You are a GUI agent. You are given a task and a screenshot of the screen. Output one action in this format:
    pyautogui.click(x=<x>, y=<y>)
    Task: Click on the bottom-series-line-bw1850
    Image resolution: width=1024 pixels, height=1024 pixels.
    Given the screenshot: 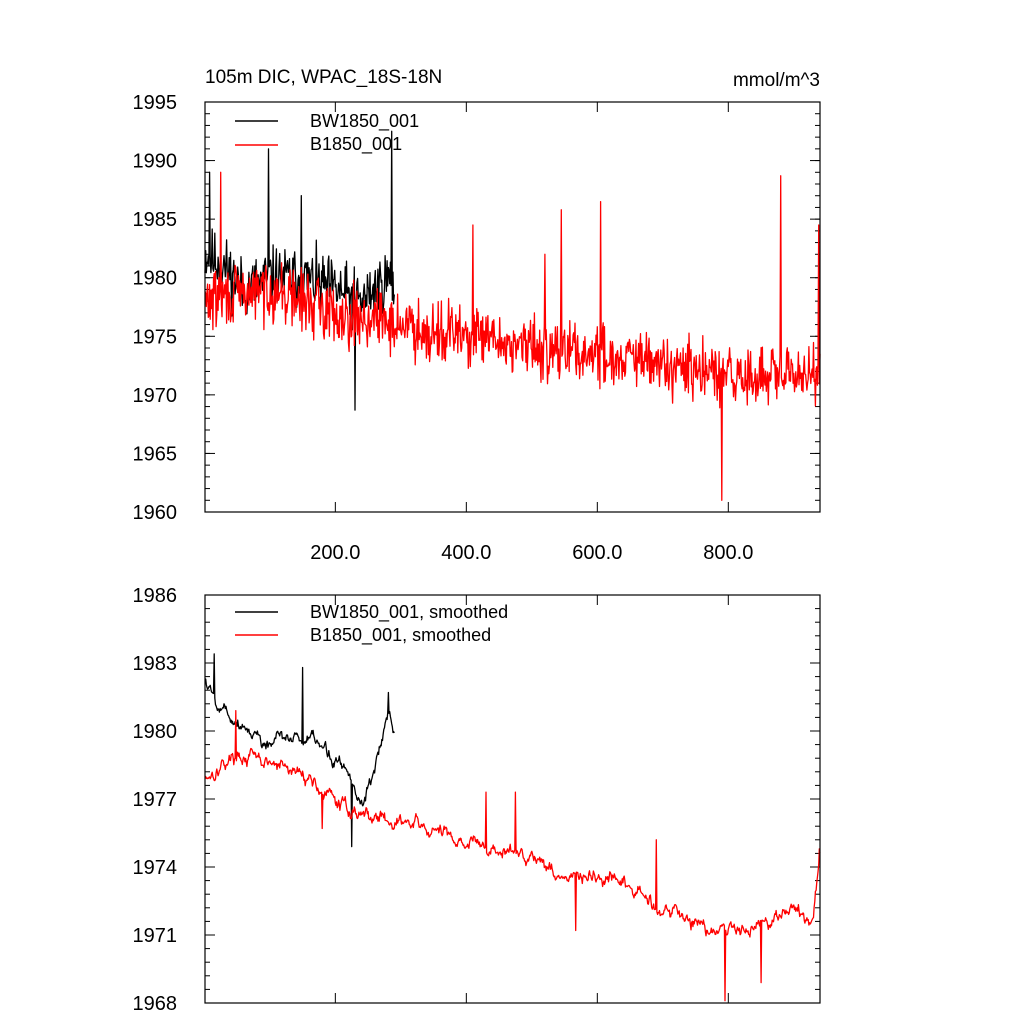 What is the action you would take?
    pyautogui.click(x=299, y=750)
    